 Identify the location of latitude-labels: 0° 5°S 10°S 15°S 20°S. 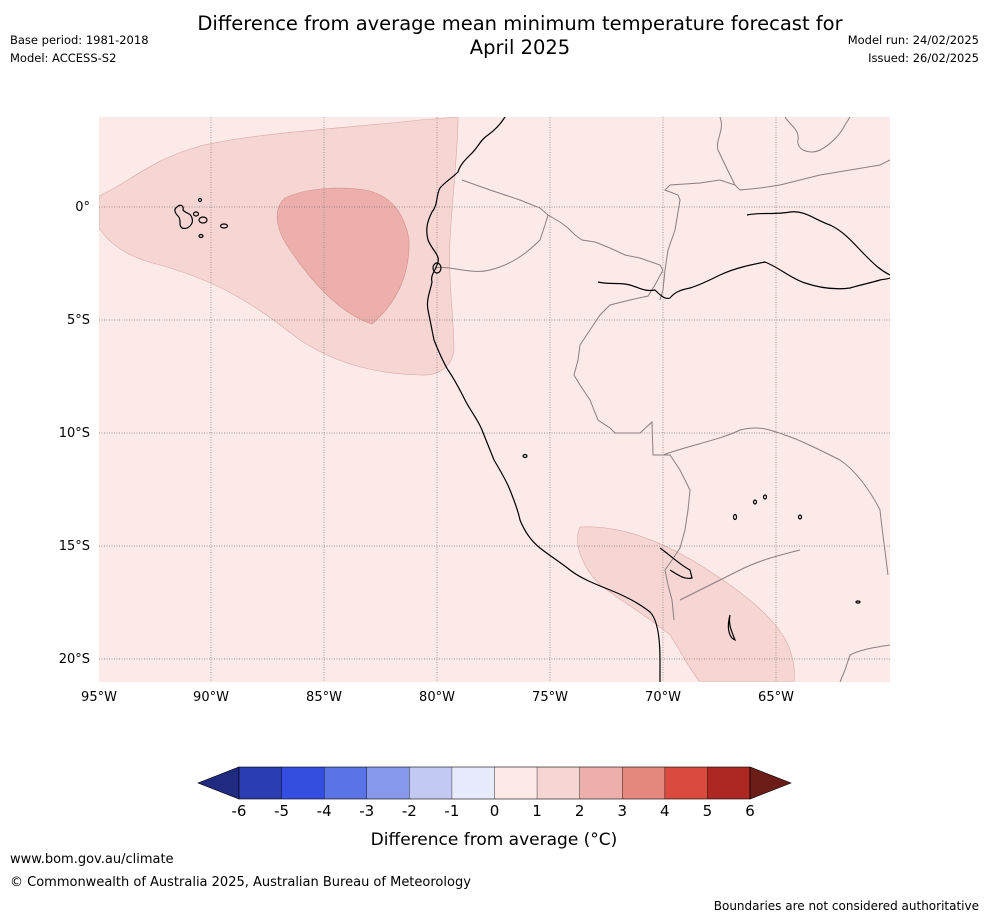
(74, 433).